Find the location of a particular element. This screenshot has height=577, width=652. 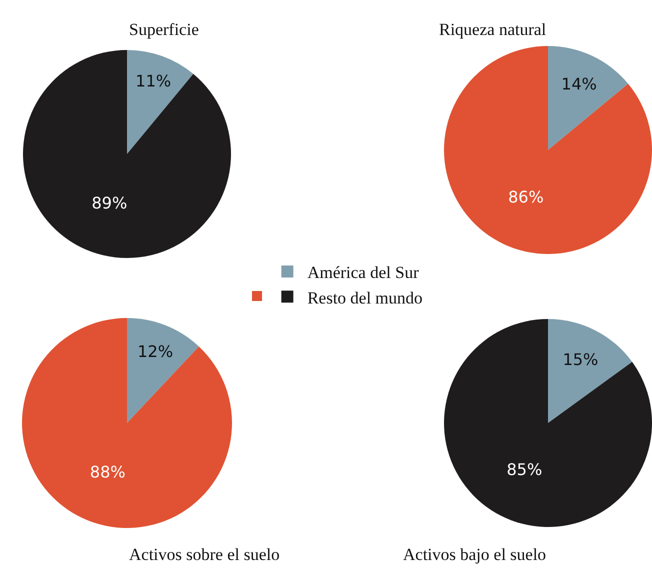

data-label: 15% is located at coordinates (580, 359).